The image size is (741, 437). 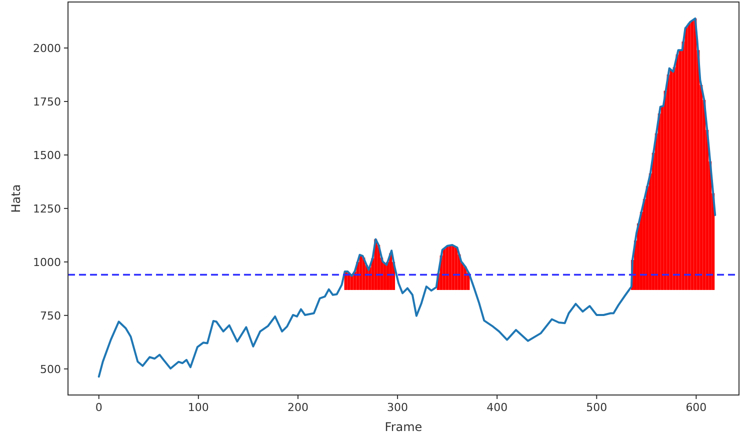 I want to click on y-tick-label: 750, so click(x=50, y=315).